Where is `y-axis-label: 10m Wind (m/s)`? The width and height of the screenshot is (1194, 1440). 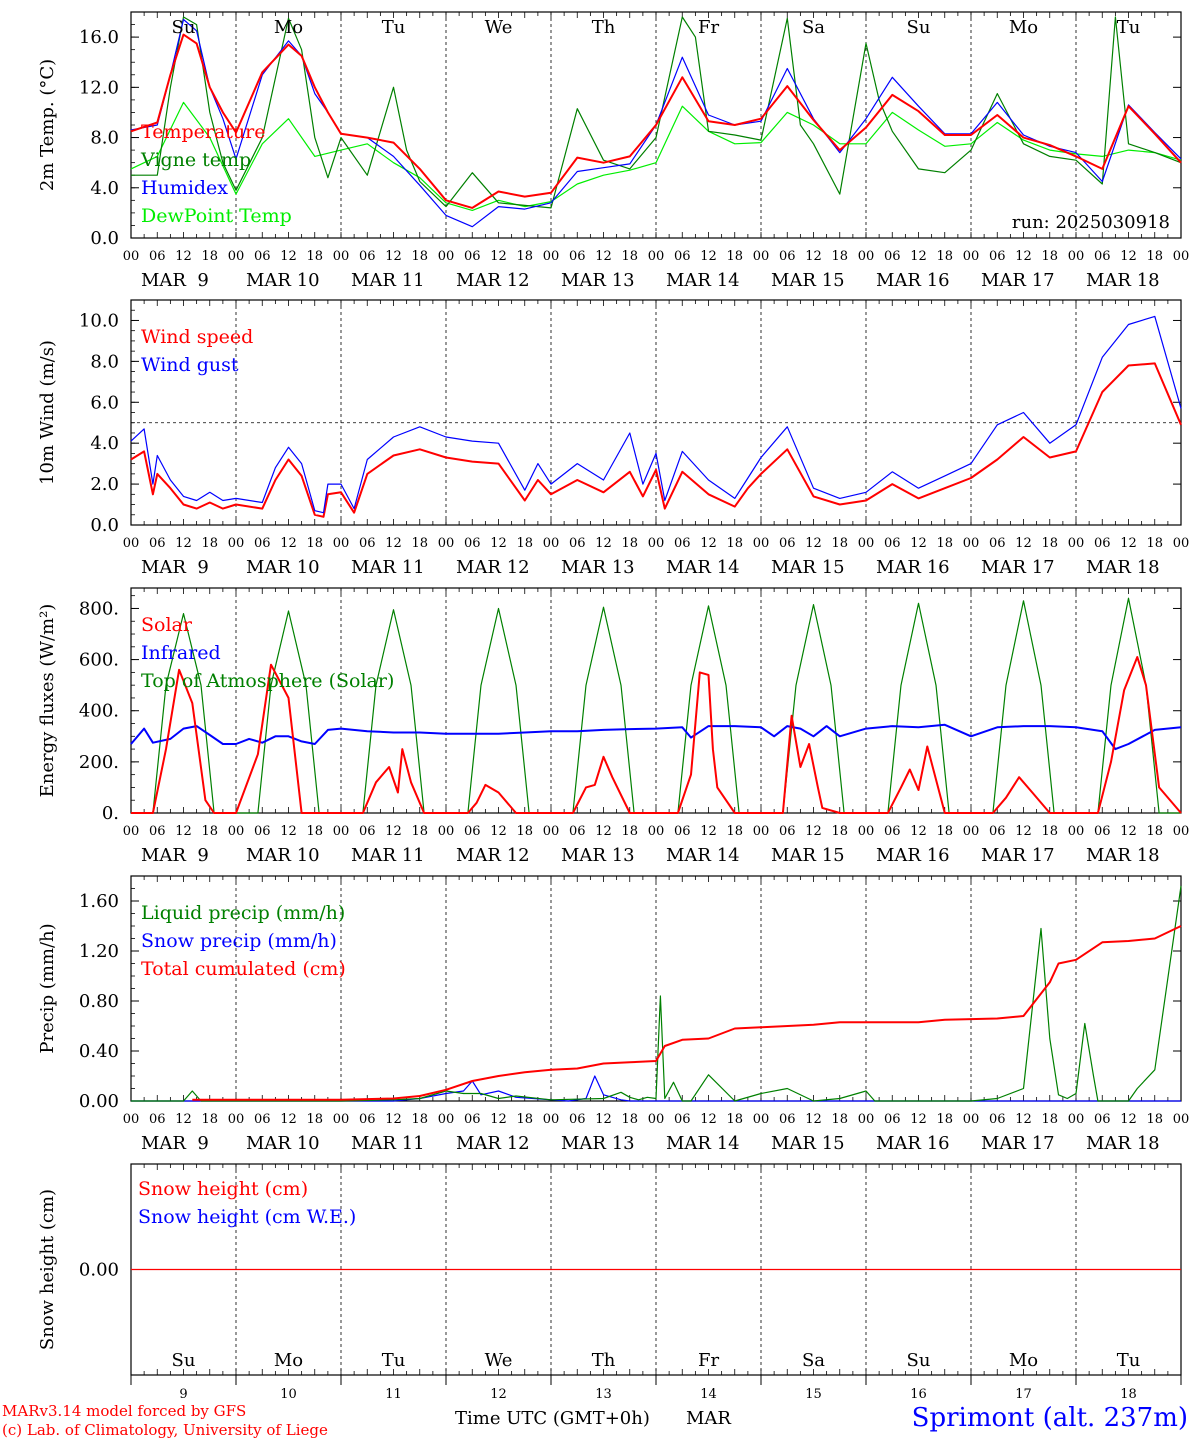
y-axis-label: 10m Wind (m/s) is located at coordinates (47, 412).